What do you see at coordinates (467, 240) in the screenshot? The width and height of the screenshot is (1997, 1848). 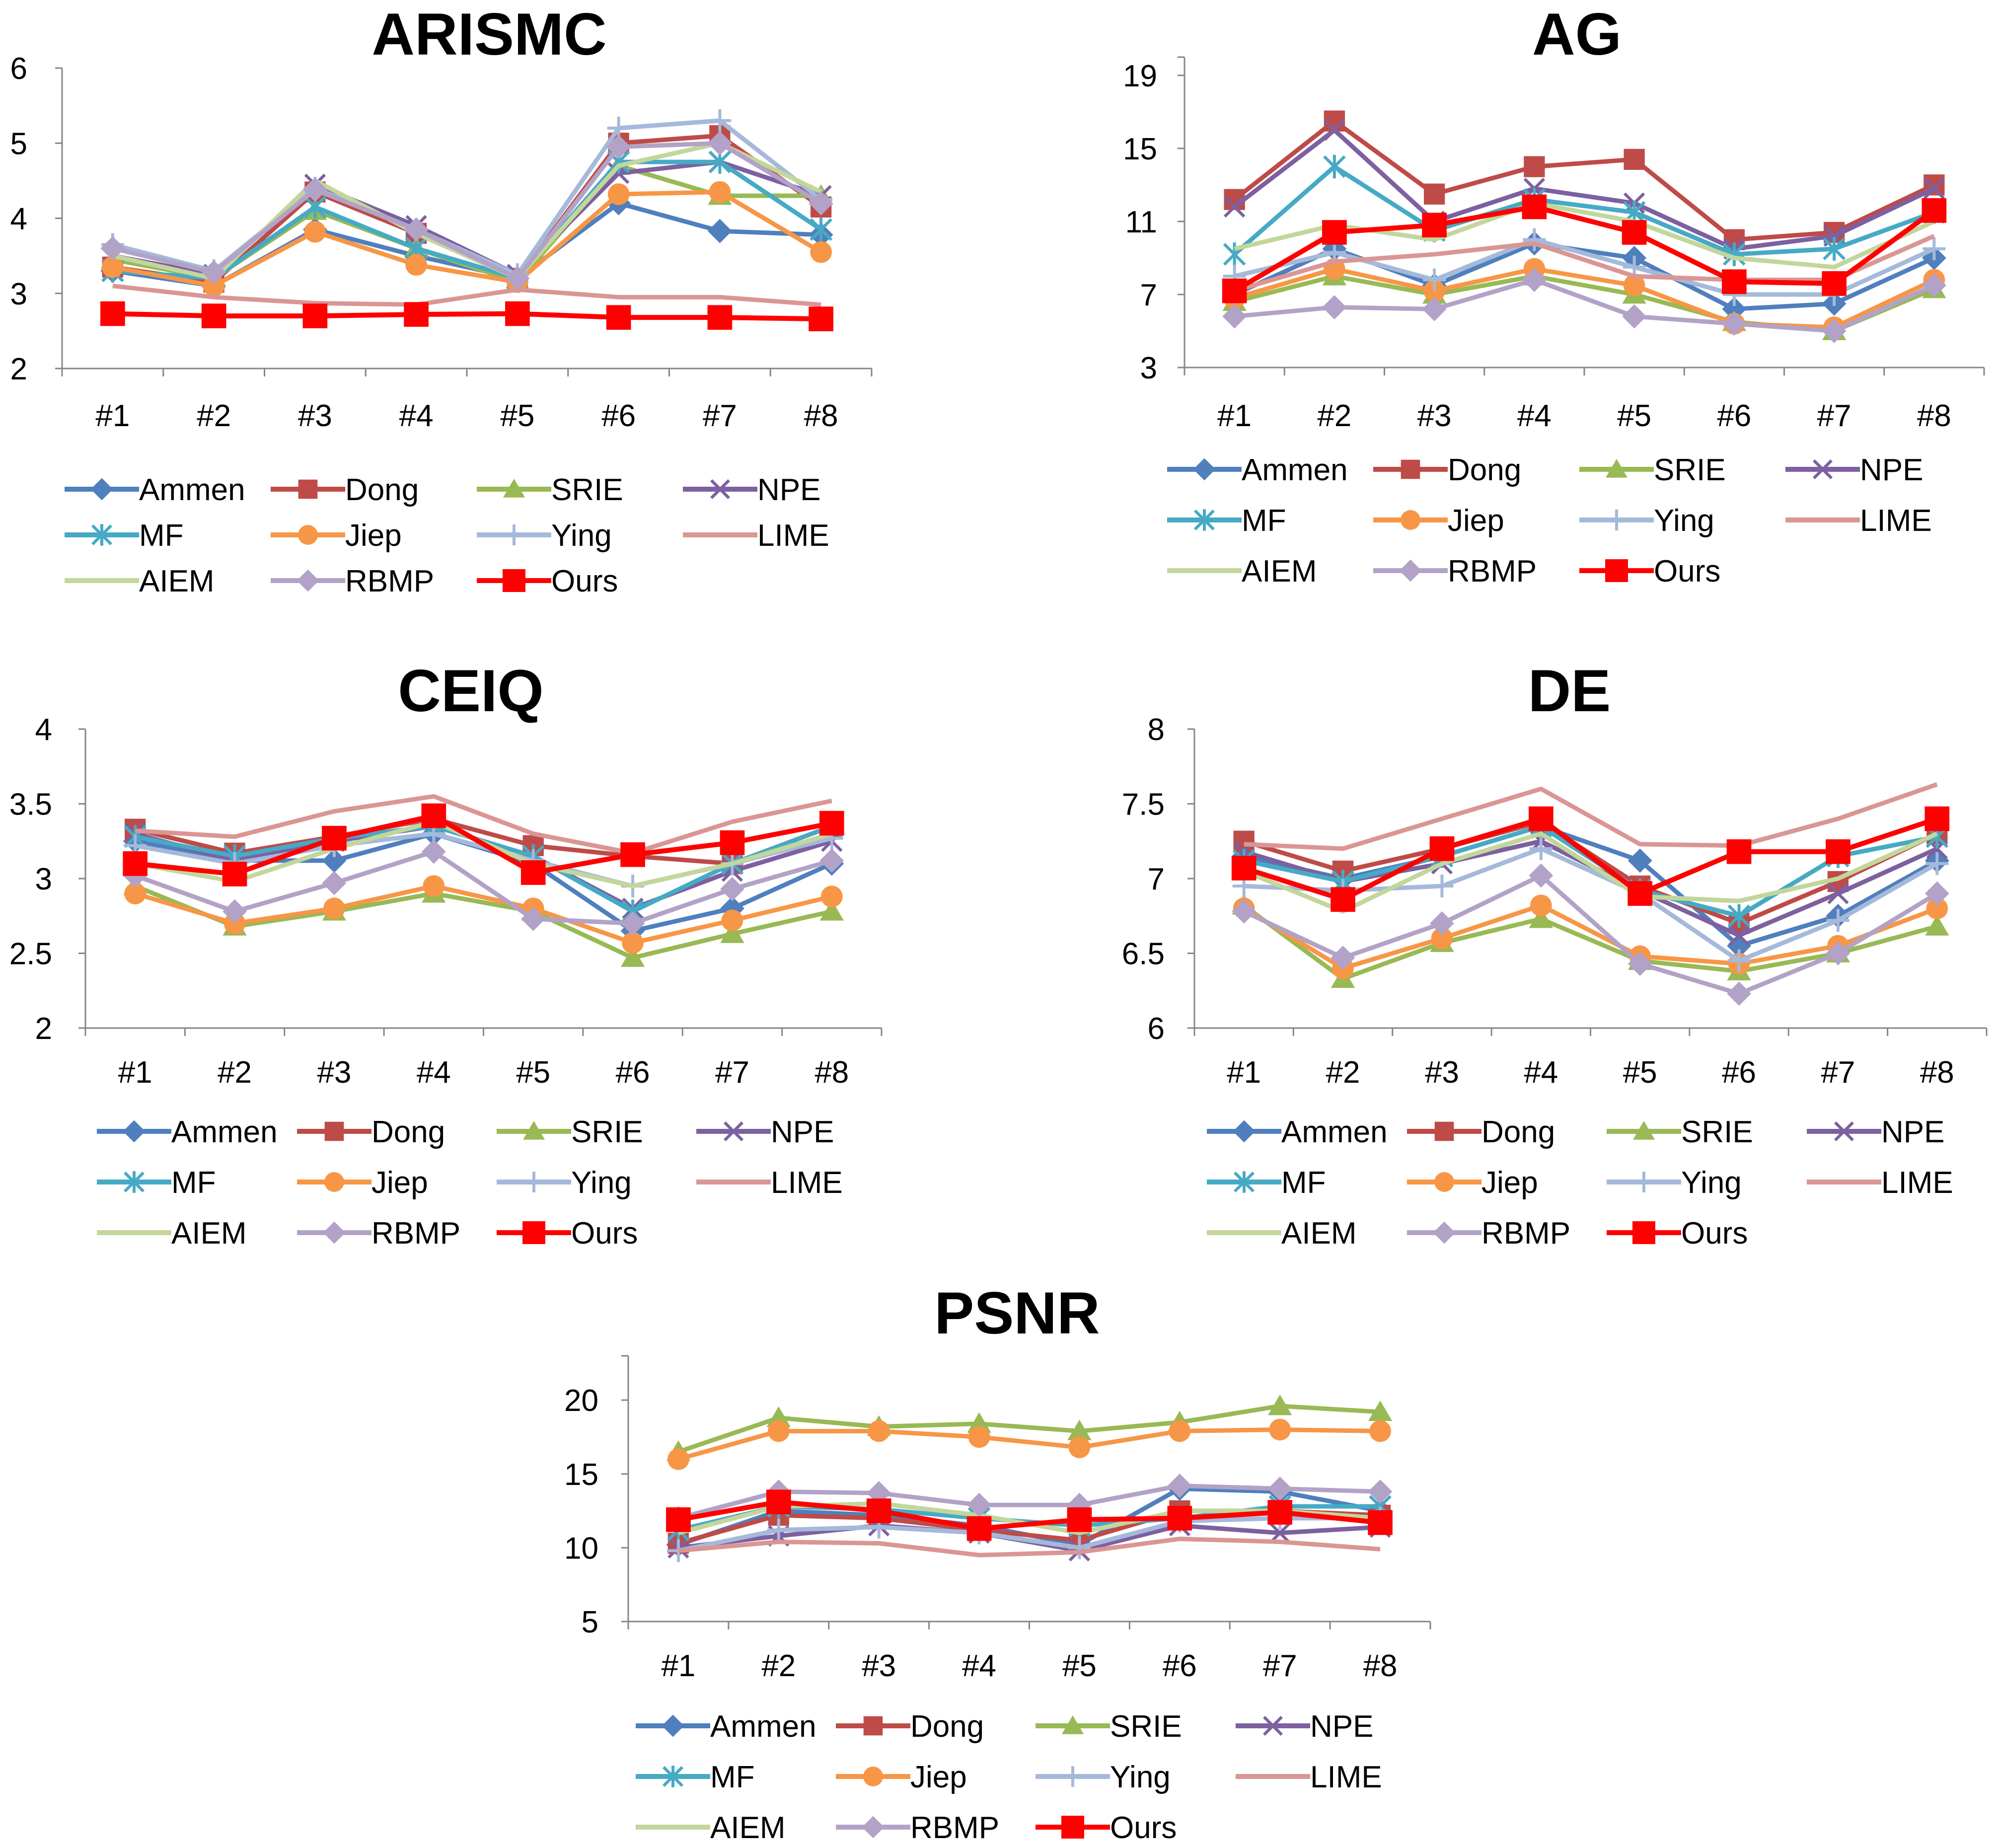 I see `series-line-jiep` at bounding box center [467, 240].